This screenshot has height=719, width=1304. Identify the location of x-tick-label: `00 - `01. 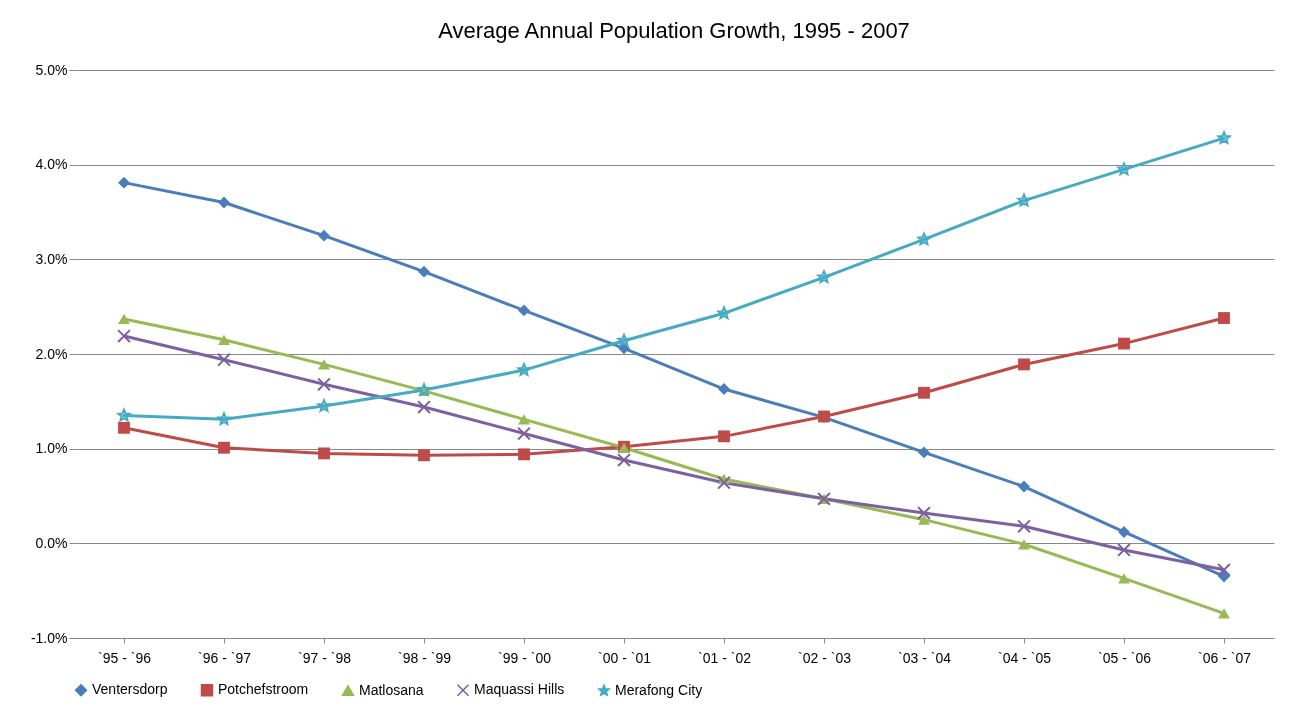
(625, 657).